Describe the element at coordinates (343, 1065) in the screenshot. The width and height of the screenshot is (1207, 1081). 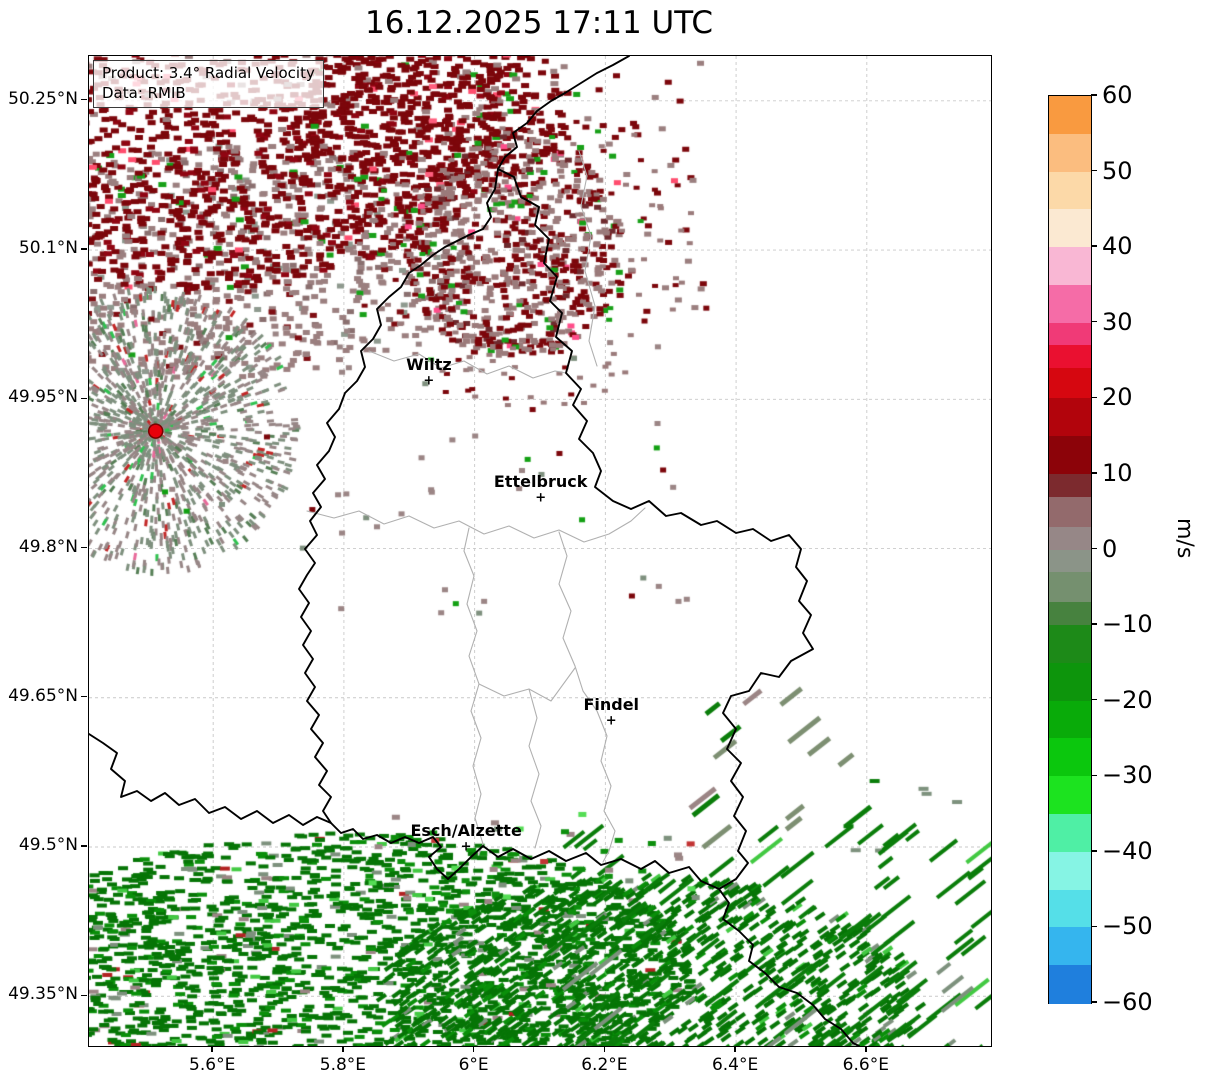
I see `x-tick-label: 5.8°E` at that location.